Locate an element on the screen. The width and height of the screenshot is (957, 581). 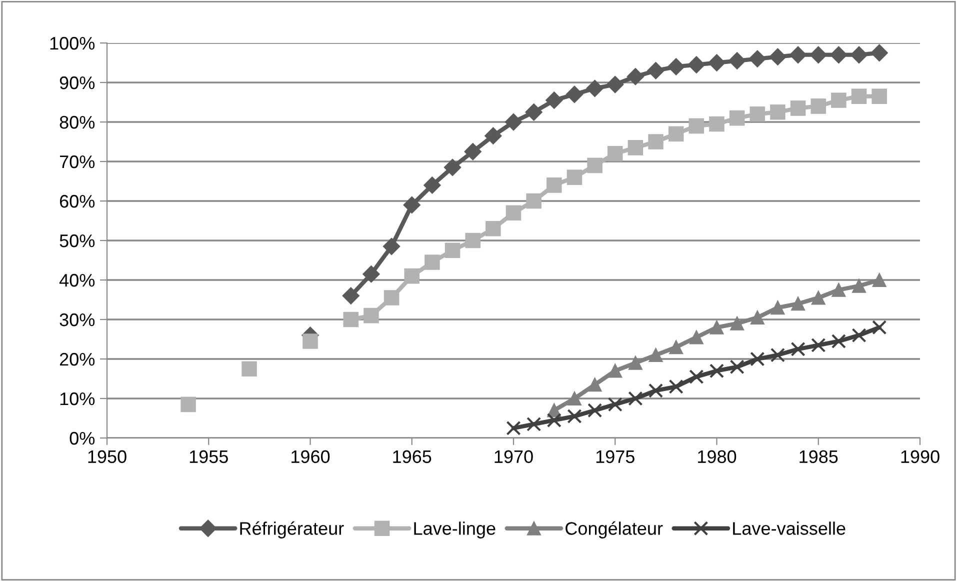
x-tick-label: 1960 is located at coordinates (311, 457).